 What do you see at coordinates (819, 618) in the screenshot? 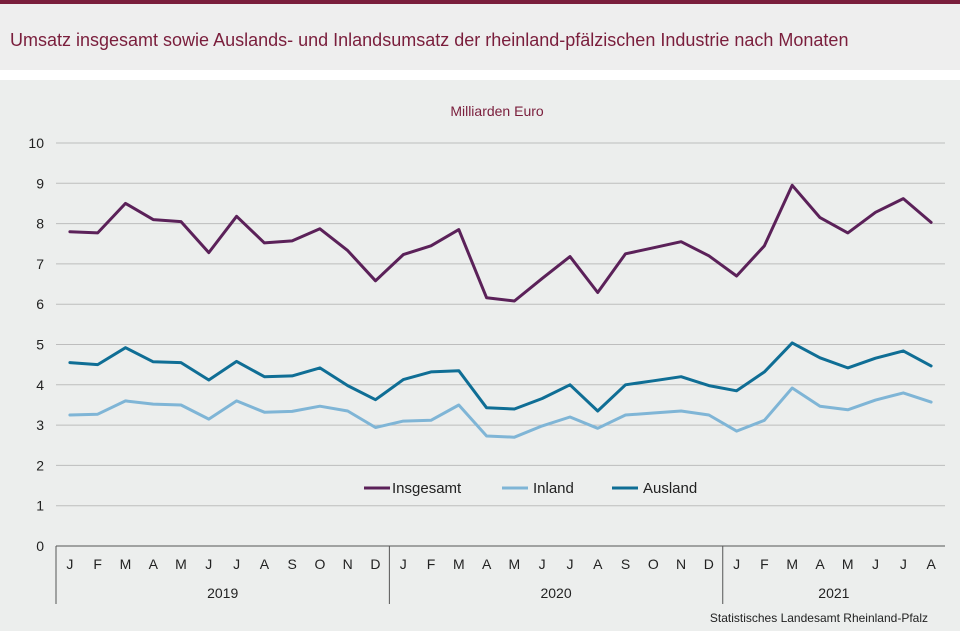
I see `source-note: Statistisches Landesamt Rheinland-Pfalz` at bounding box center [819, 618].